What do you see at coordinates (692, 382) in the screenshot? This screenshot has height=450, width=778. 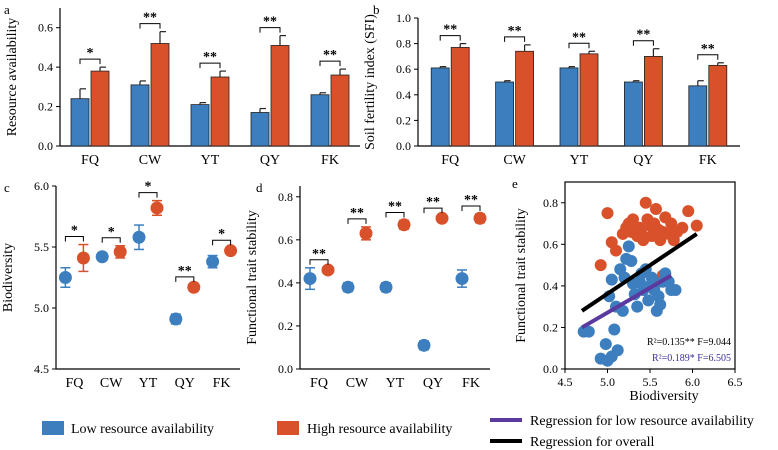 I see `x-tick-label: 6.0` at bounding box center [692, 382].